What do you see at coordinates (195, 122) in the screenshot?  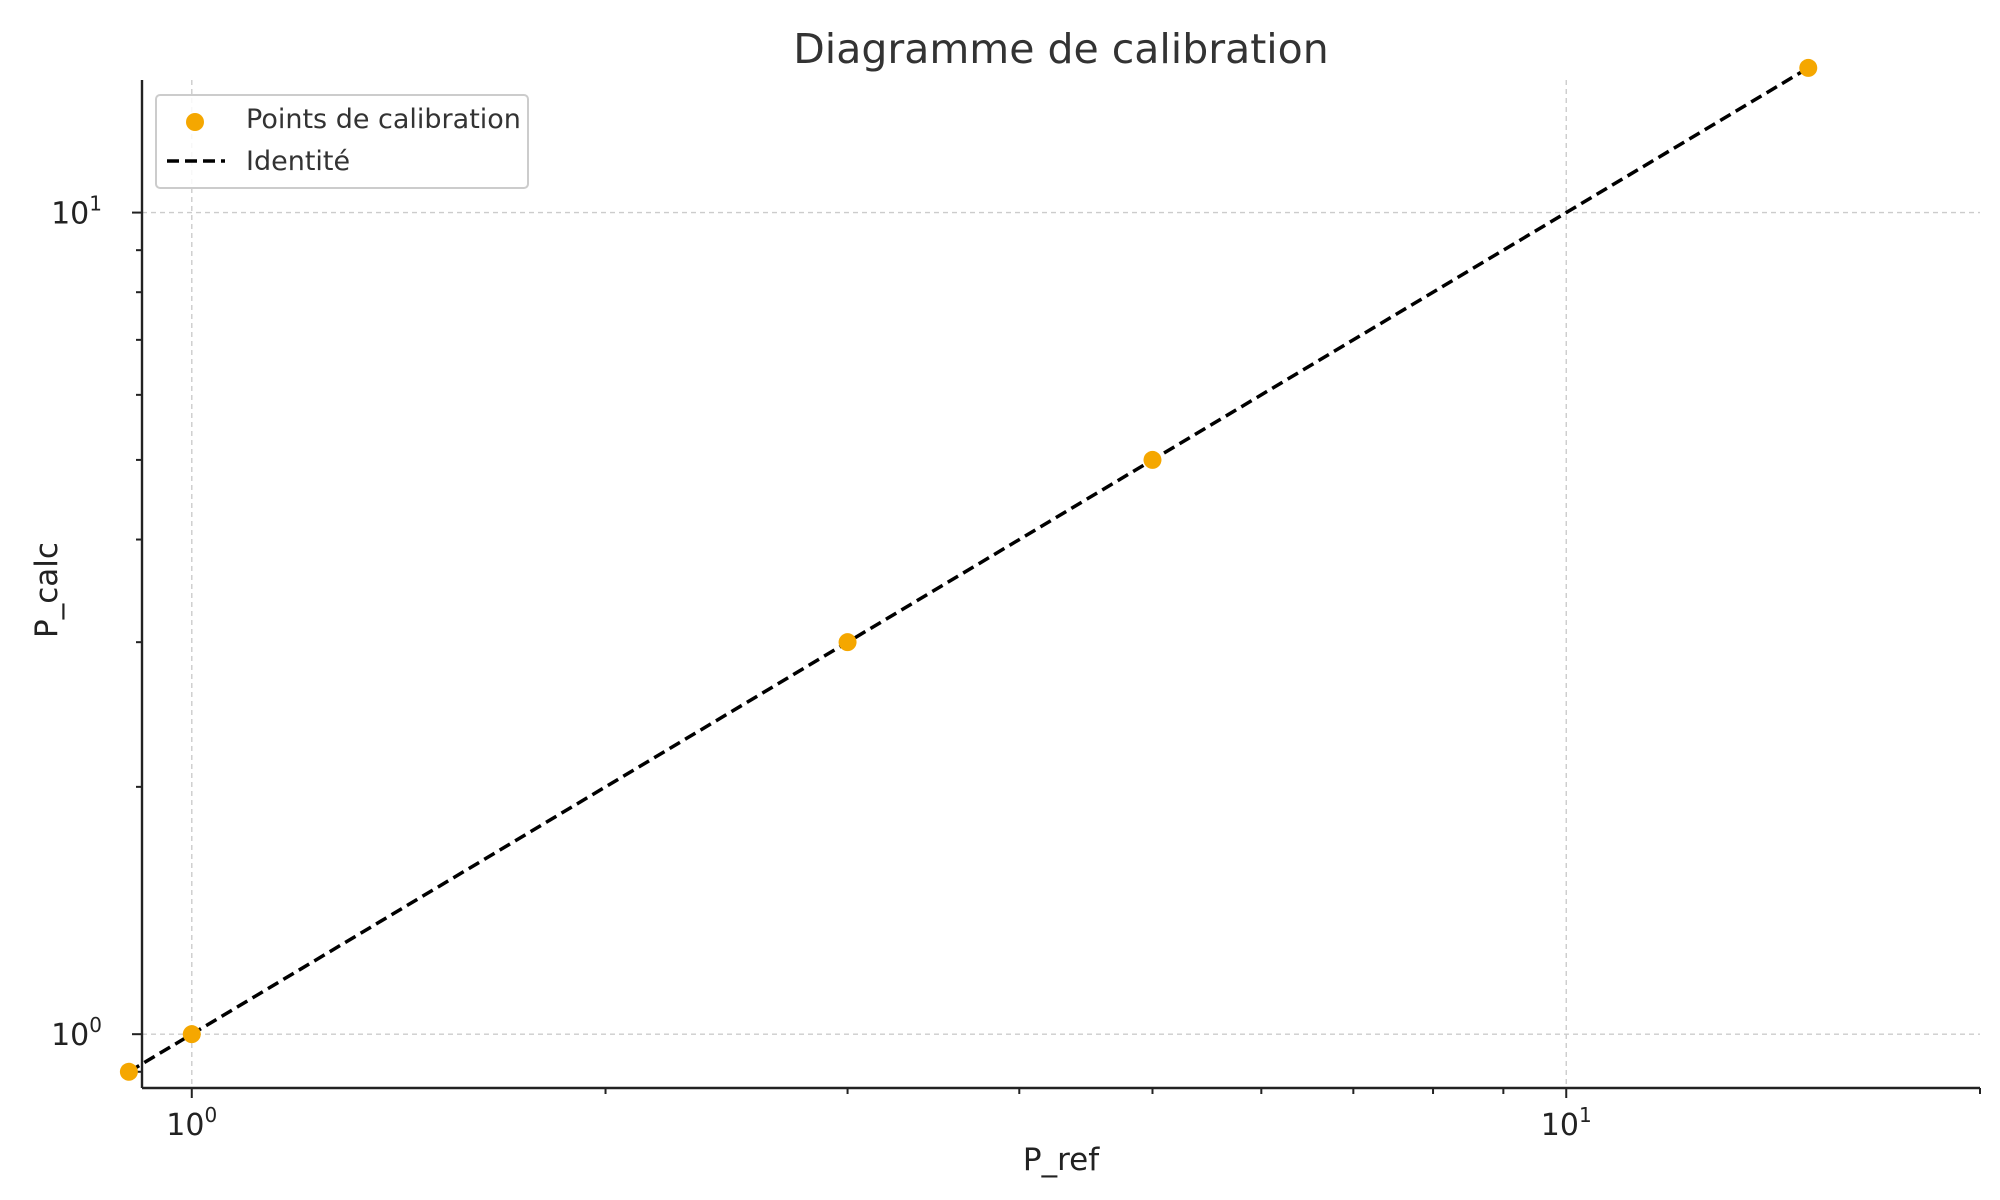 I see `legend-scatter-marker` at bounding box center [195, 122].